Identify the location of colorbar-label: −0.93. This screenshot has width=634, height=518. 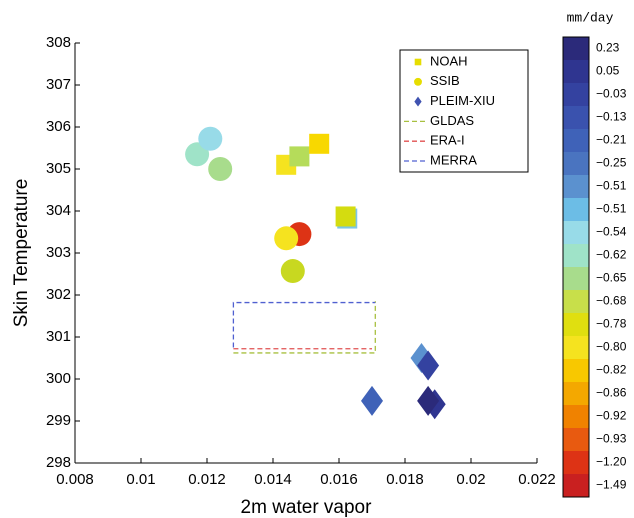
(611, 439).